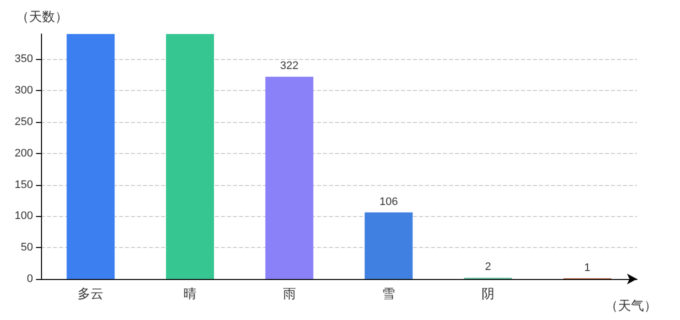 The image size is (680, 320). What do you see at coordinates (29, 279) in the screenshot?
I see `y-tick-label: 0` at bounding box center [29, 279].